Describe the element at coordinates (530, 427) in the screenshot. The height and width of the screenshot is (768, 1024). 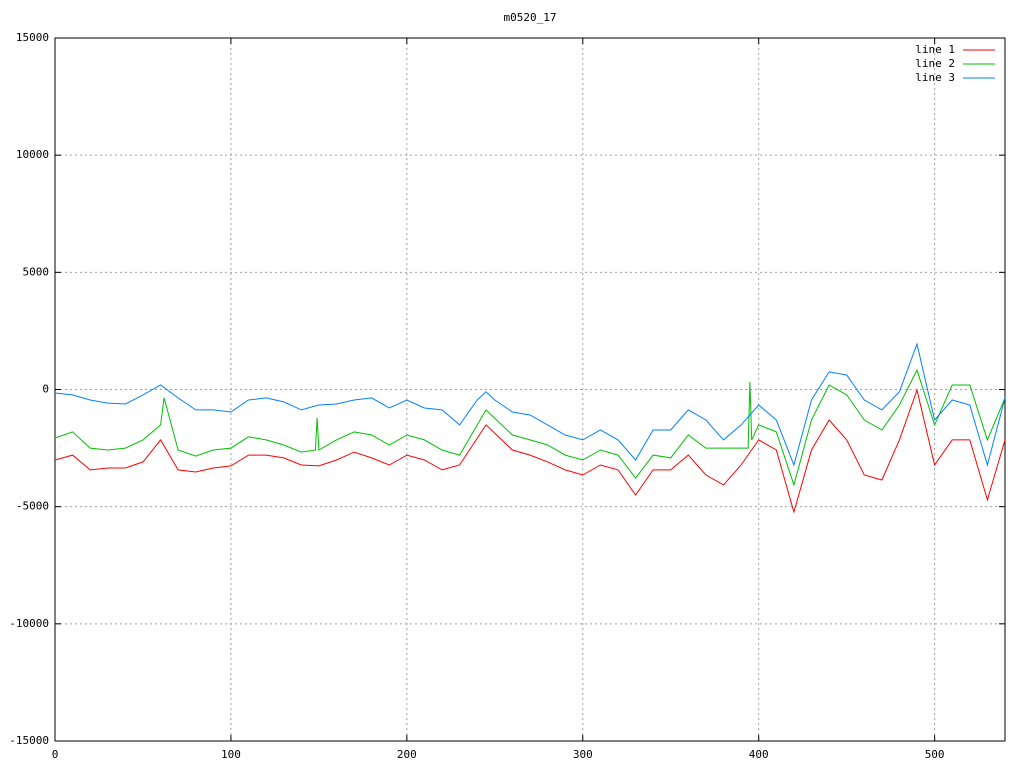
I see `data-line` at that location.